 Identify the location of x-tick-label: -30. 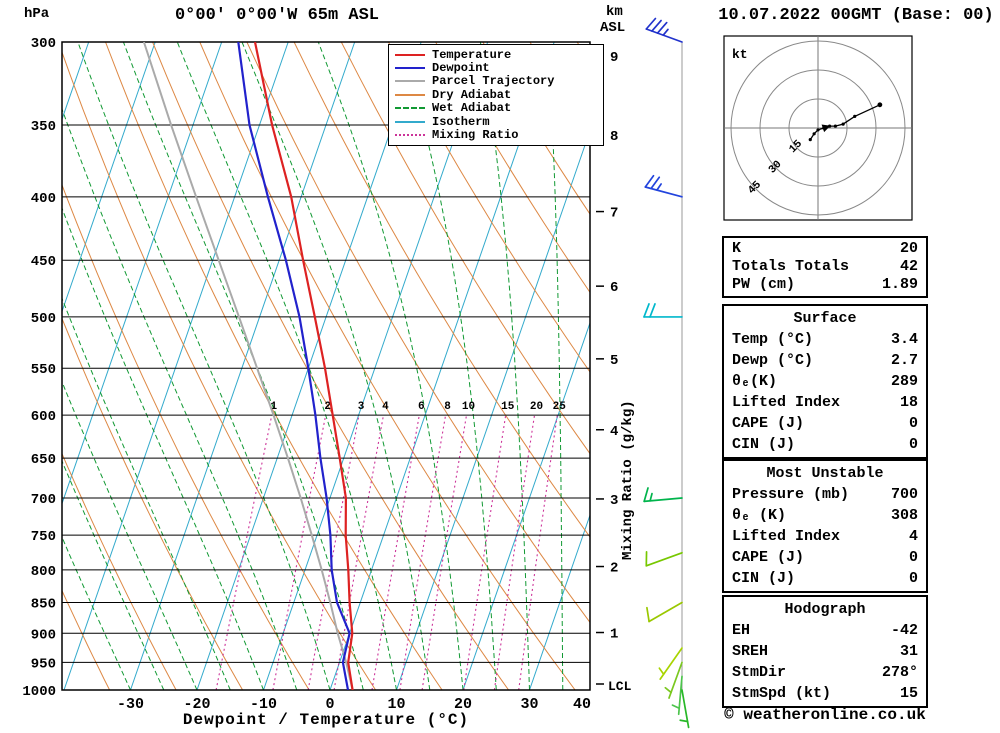
(130, 704).